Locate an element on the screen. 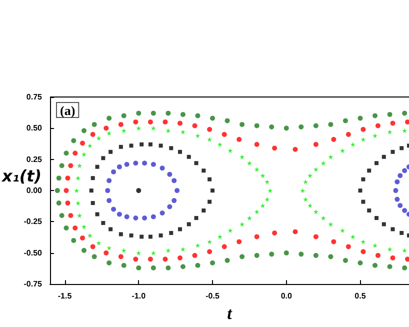  y-axis-title: x₁(t) is located at coordinates (21, 176).